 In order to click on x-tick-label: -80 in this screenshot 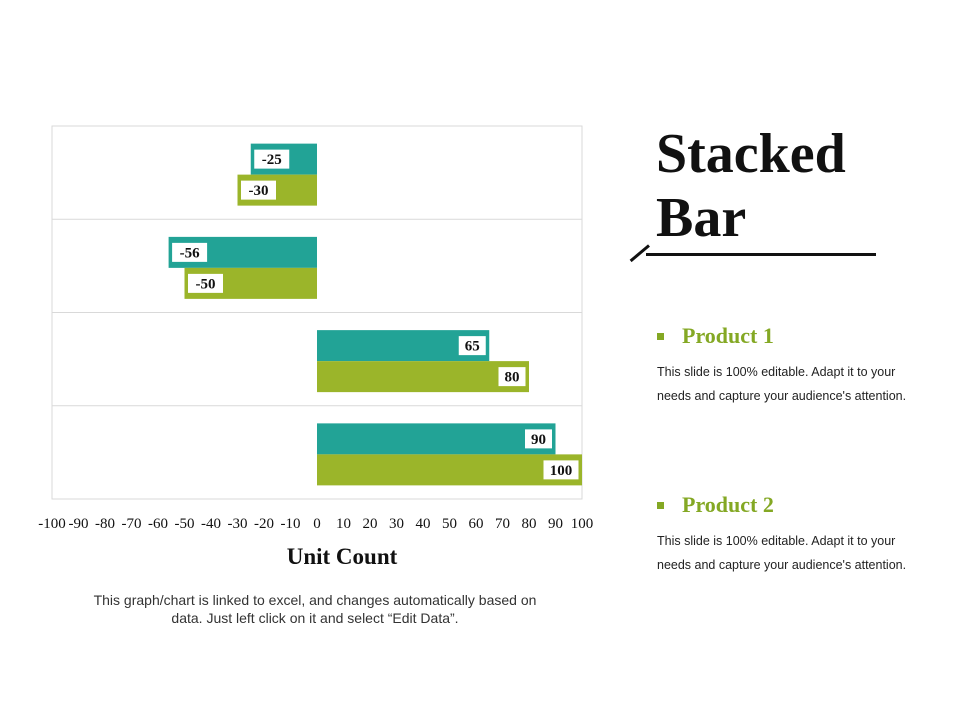, I will do `click(105, 524)`.